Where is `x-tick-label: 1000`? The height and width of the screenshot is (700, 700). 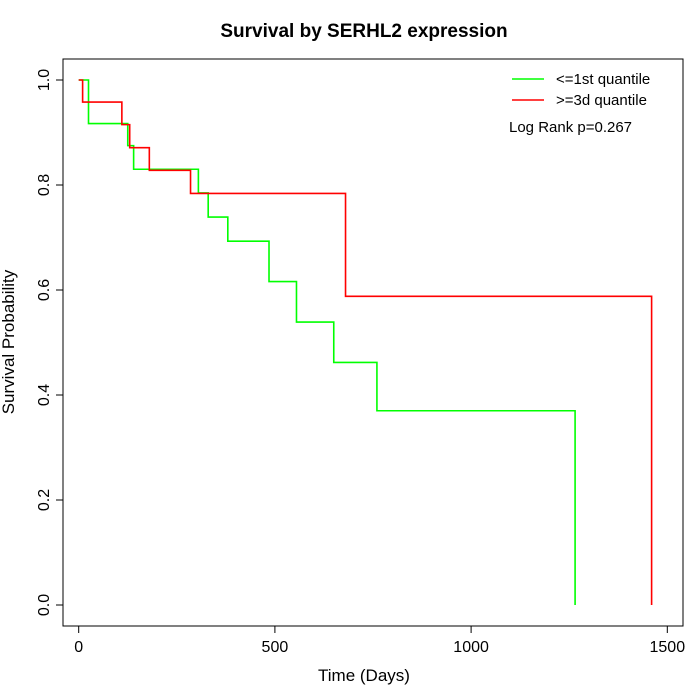 x-tick-label: 1000 is located at coordinates (471, 647).